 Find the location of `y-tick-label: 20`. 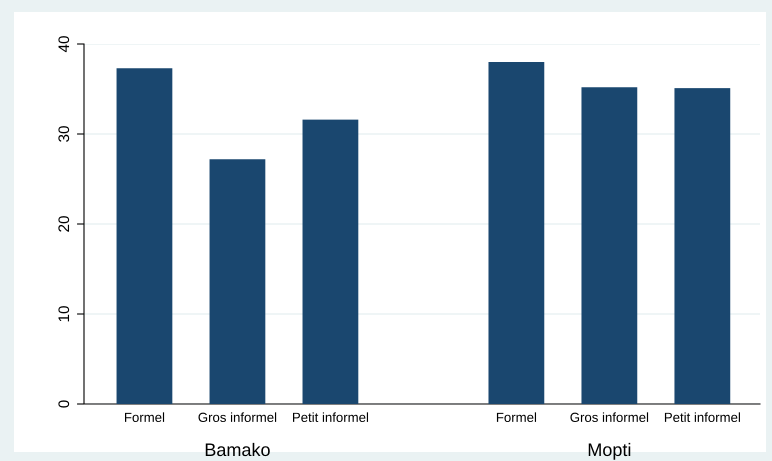

y-tick-label: 20 is located at coordinates (64, 224).